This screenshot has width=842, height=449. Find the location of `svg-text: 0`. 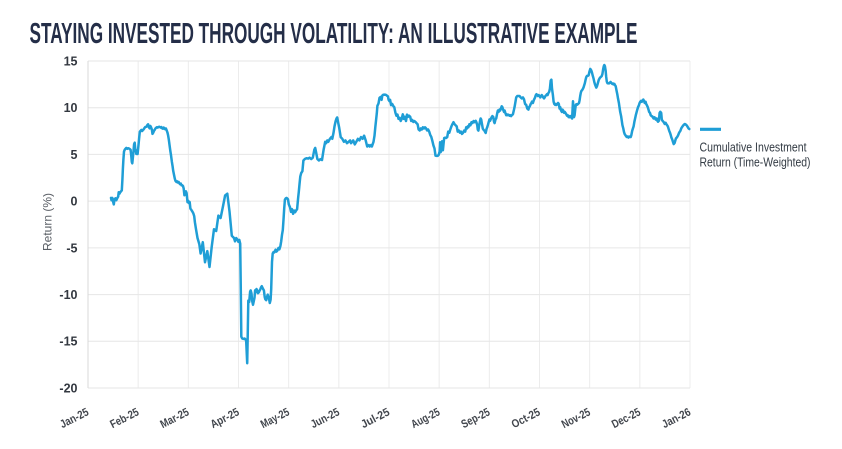

svg-text: 0 is located at coordinates (74, 202).